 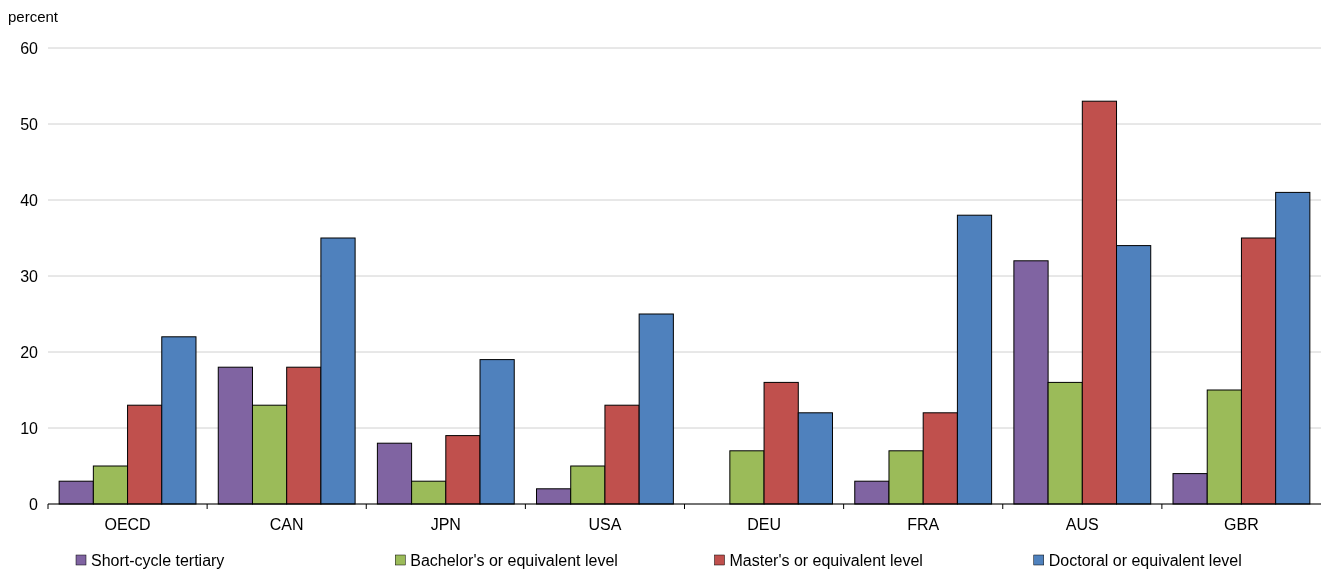 What do you see at coordinates (29, 276) in the screenshot?
I see `y-tick-label: 30` at bounding box center [29, 276].